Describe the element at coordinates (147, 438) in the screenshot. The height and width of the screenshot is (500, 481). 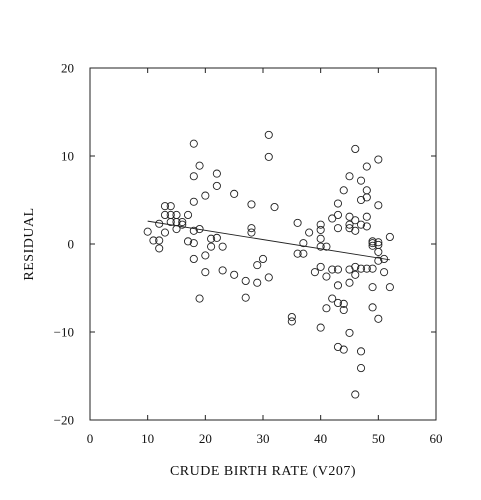
I see `x-tick-label: 10` at that location.